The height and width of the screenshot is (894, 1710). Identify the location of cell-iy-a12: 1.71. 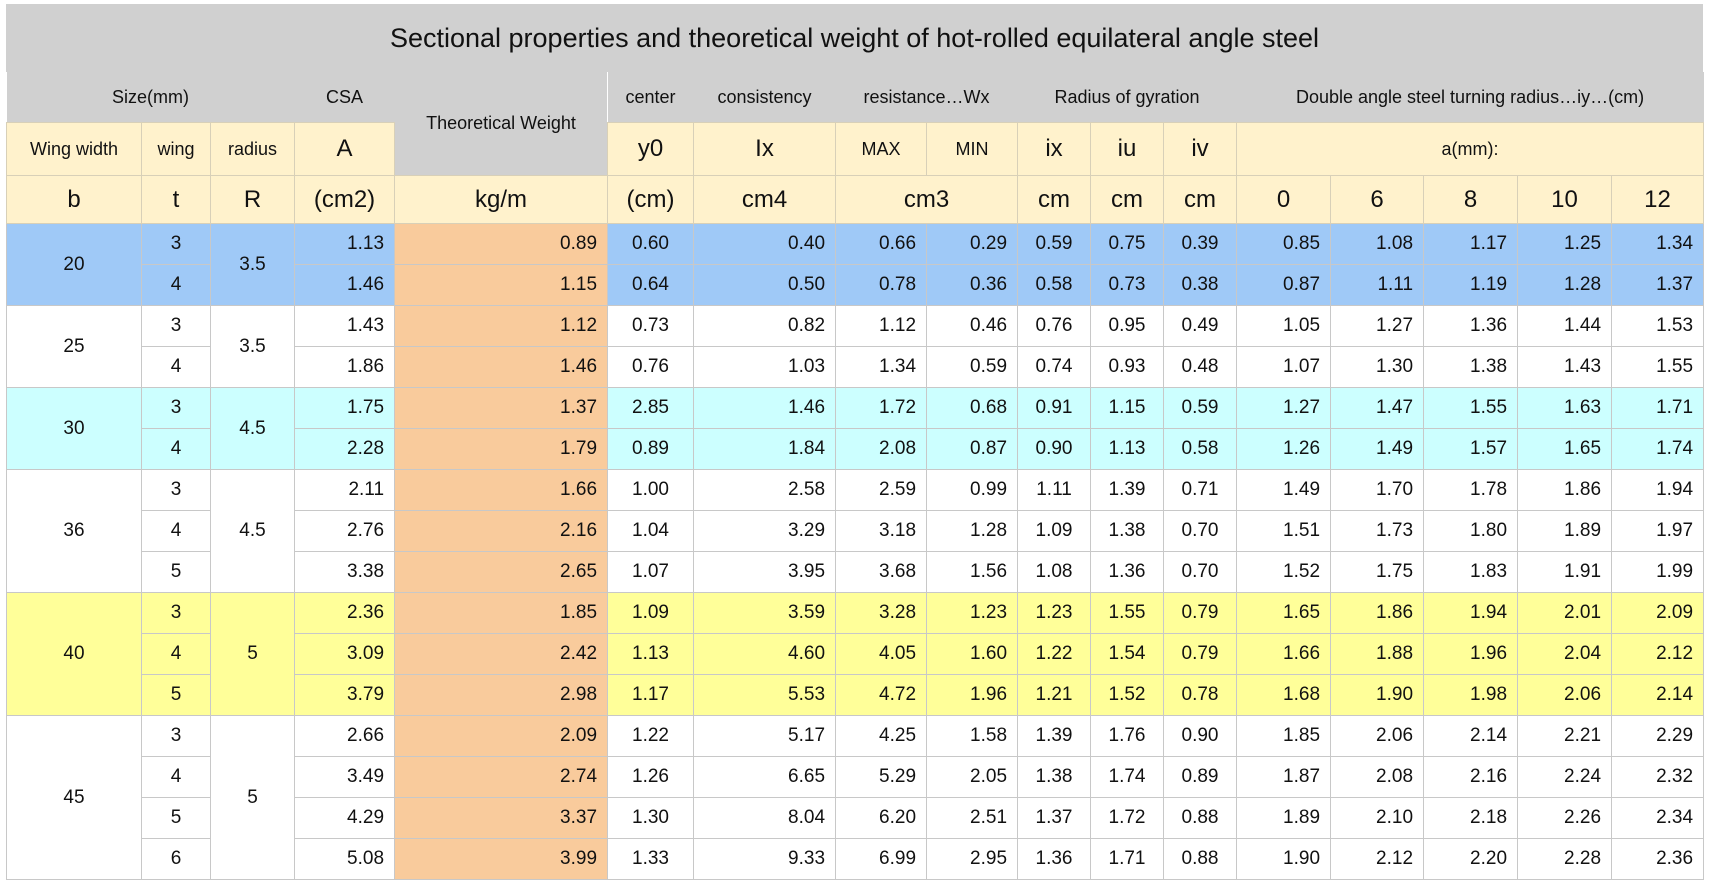
(1658, 408).